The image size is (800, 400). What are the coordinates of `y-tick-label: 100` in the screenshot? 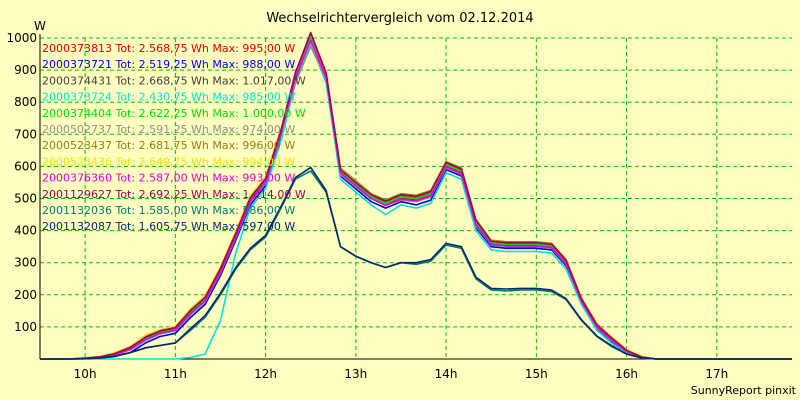 It's located at (25, 327).